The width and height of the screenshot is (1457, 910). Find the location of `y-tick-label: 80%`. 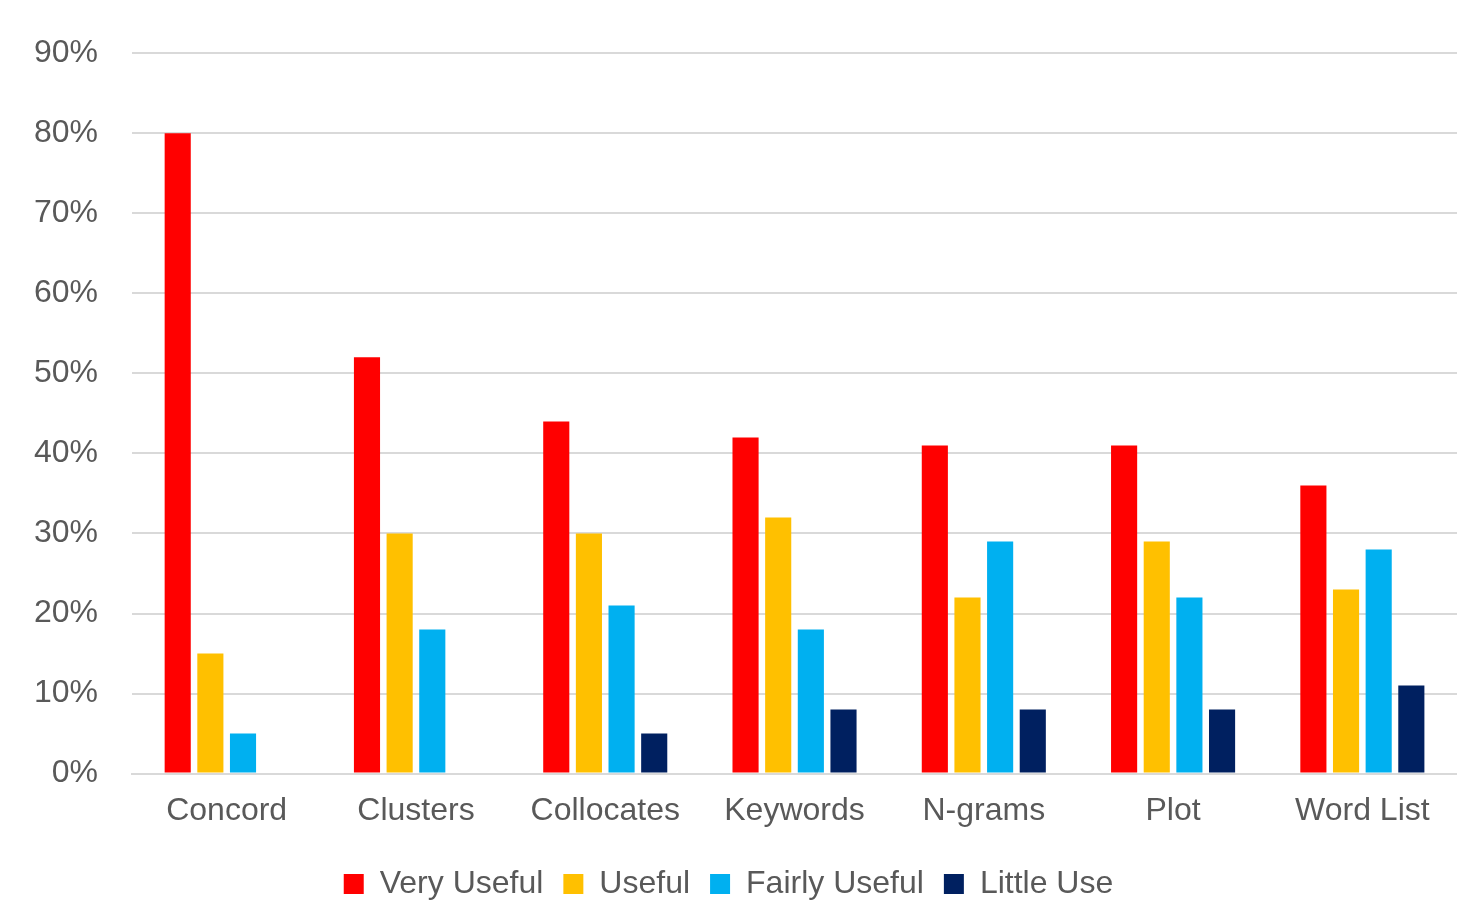

y-tick-label: 80% is located at coordinates (66, 131).